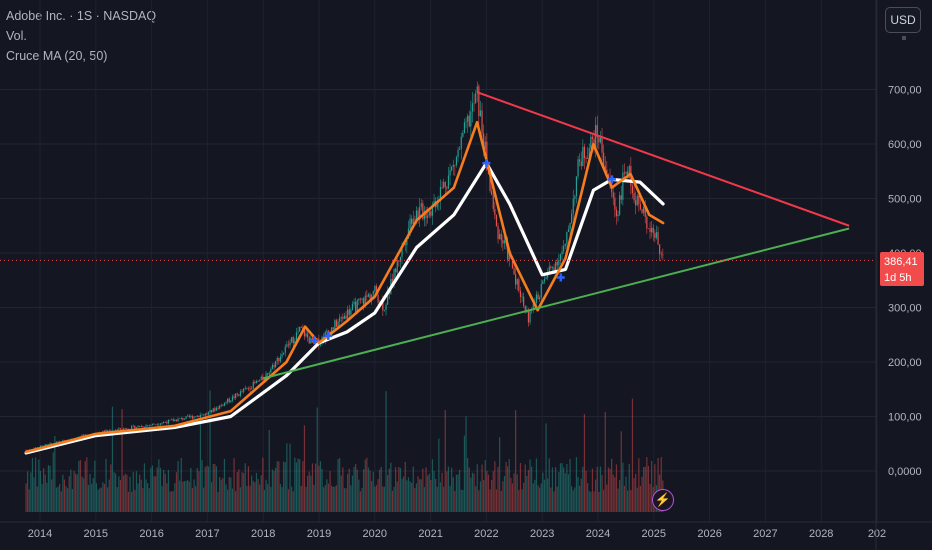 The width and height of the screenshot is (932, 550). What do you see at coordinates (430, 534) in the screenshot?
I see `time-tick-label: 2021` at bounding box center [430, 534].